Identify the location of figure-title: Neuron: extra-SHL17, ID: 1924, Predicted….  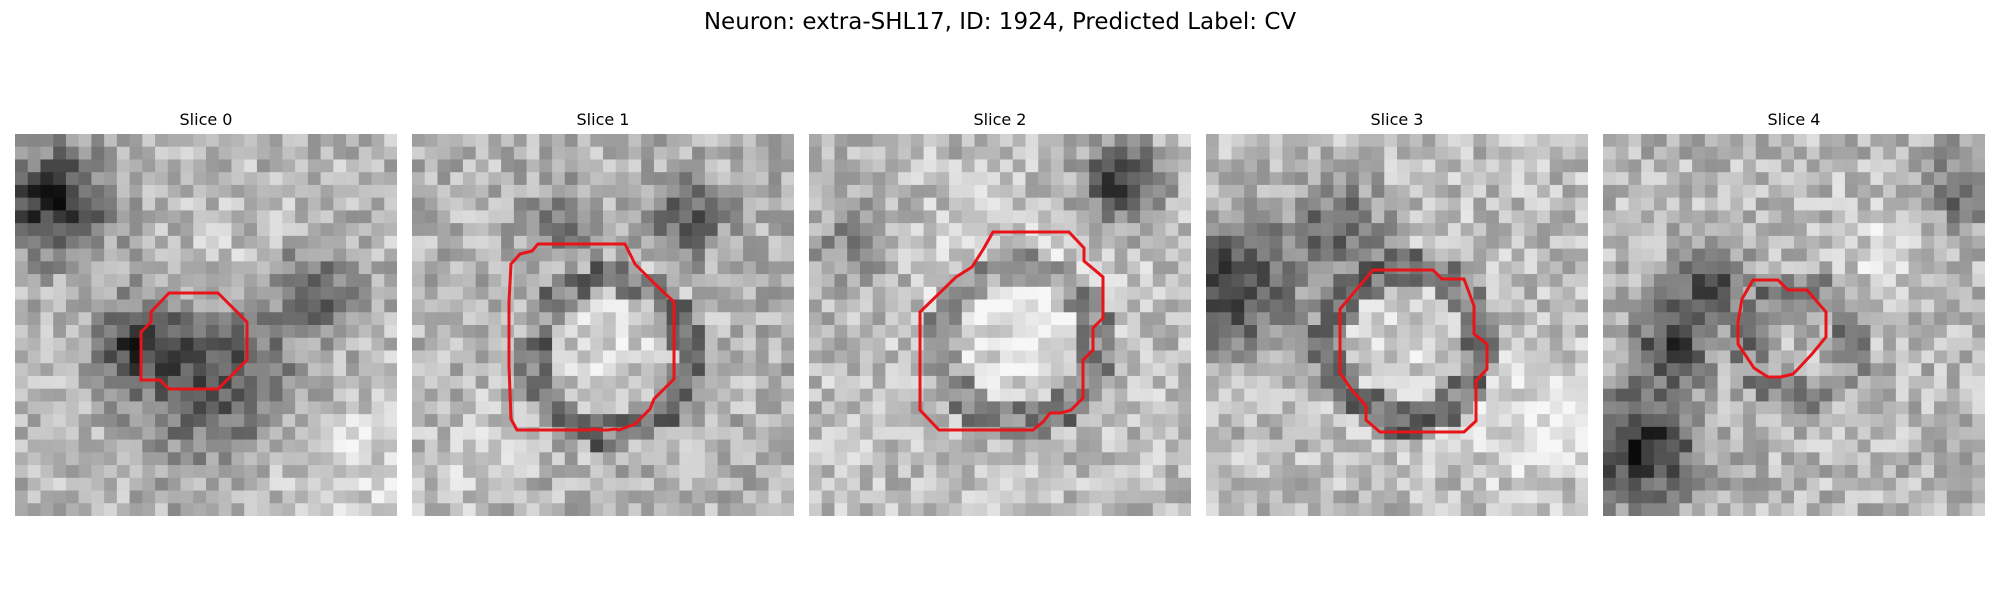
(1000, 22).